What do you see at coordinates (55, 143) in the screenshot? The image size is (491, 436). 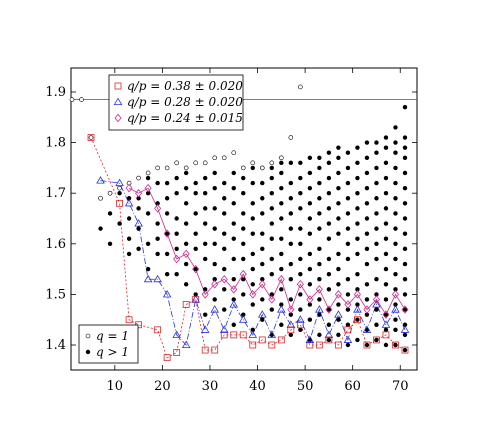 I see `y-tick-label: 1.8` at bounding box center [55, 143].